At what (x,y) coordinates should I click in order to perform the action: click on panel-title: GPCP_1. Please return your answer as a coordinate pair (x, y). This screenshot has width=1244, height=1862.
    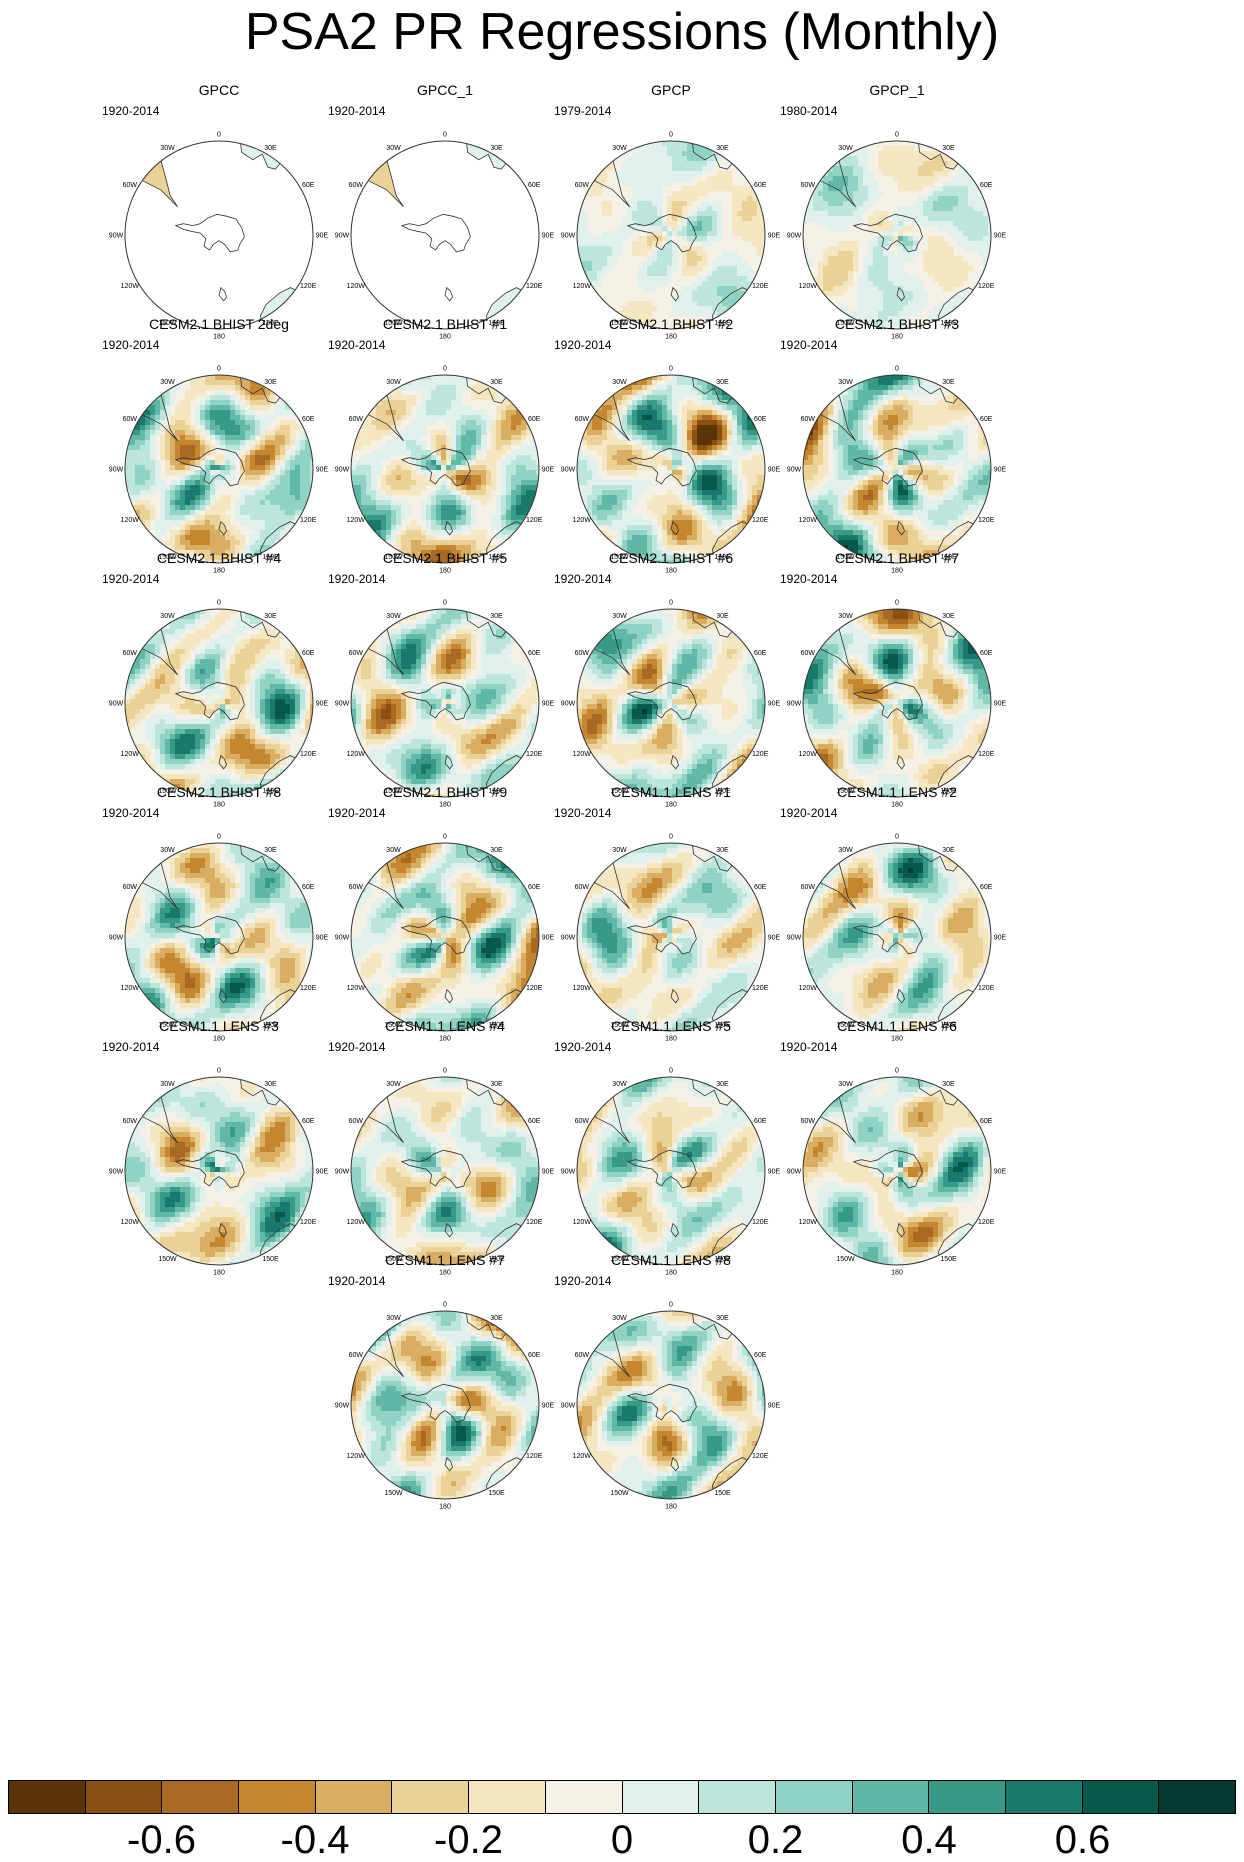
    Looking at the image, I should click on (897, 90).